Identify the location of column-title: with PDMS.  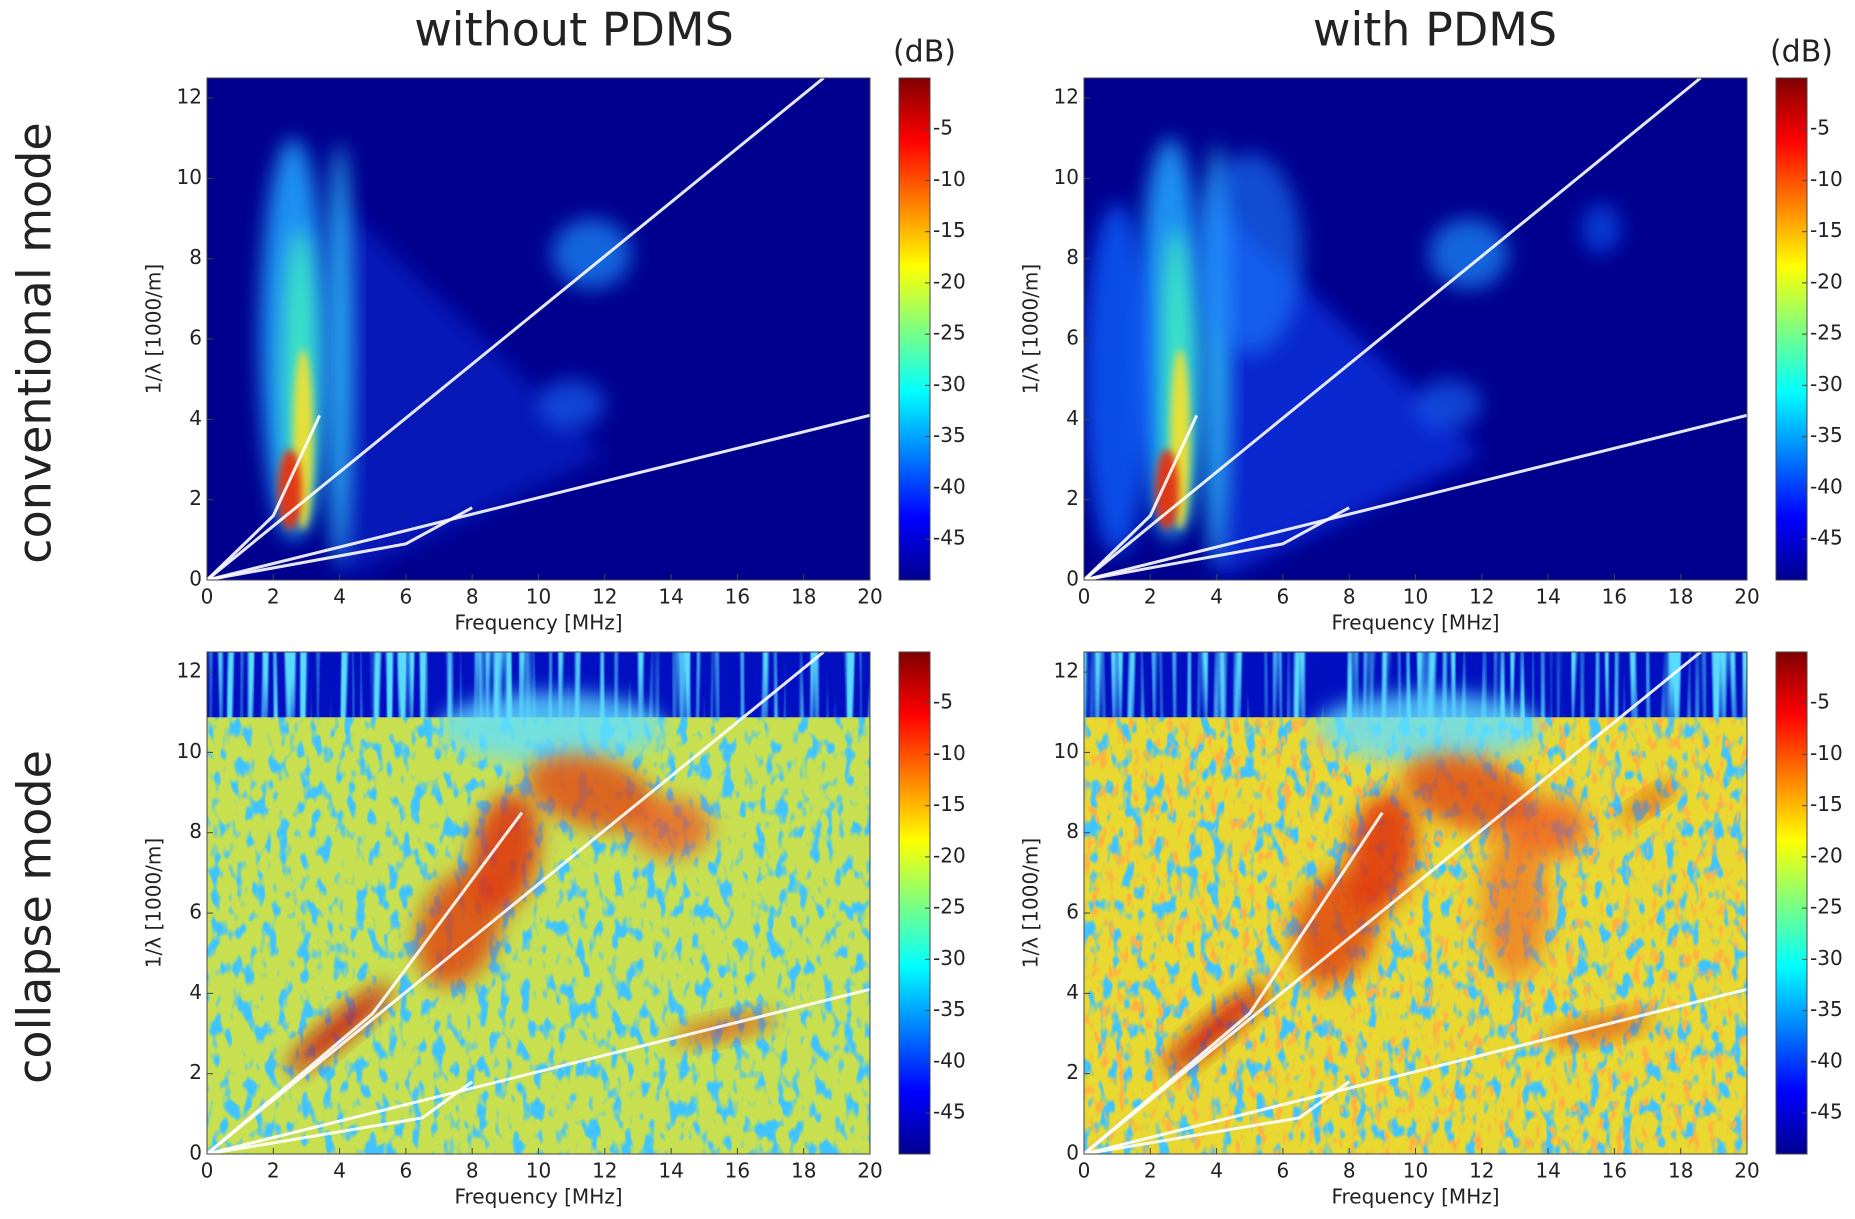
(1435, 30).